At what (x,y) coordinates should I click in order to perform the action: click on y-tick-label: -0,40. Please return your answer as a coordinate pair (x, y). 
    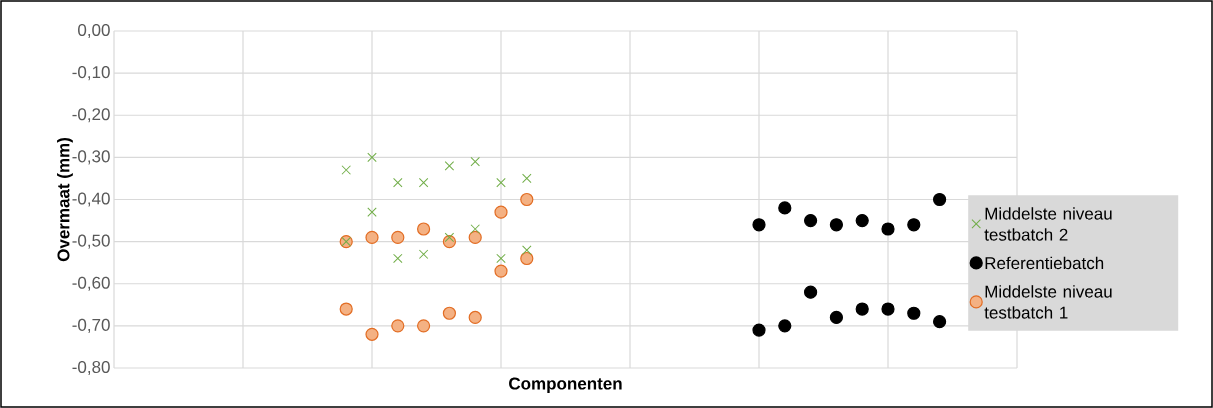
    Looking at the image, I should click on (91, 199).